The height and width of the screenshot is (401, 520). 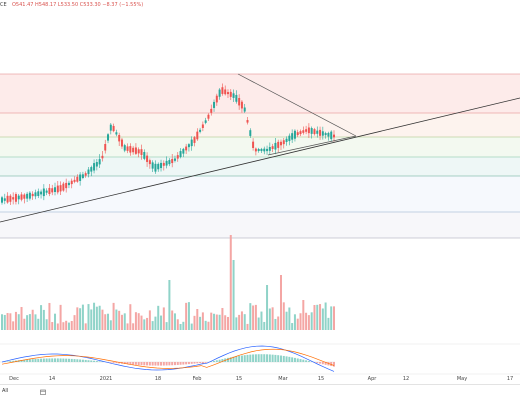 What do you see at coordinates (239, 379) in the screenshot?
I see `x-tick-label: 15` at bounding box center [239, 379].